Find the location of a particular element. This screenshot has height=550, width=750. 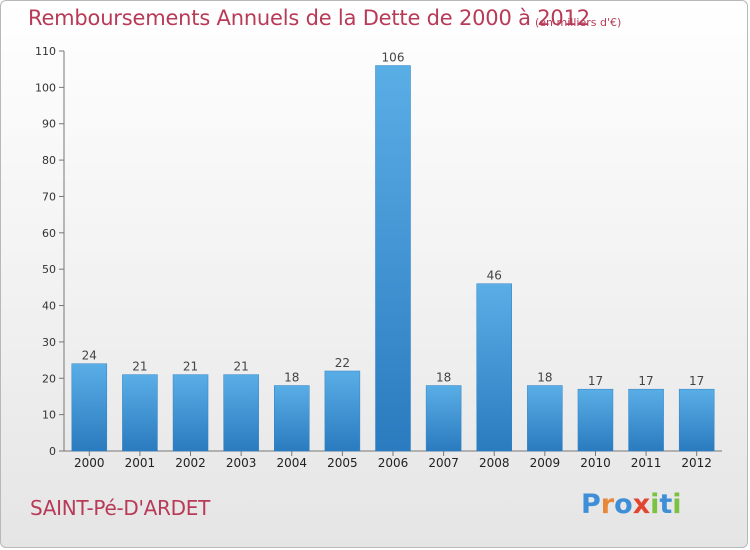

x-tick-label: 2000 is located at coordinates (89, 463).